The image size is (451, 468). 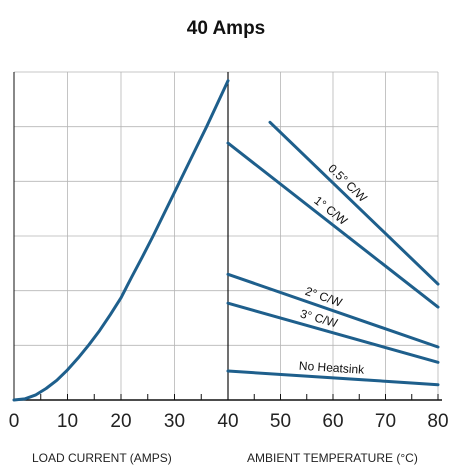 I want to click on x-axis-label-left: LOAD CURRENT (AMPS), so click(x=102, y=458).